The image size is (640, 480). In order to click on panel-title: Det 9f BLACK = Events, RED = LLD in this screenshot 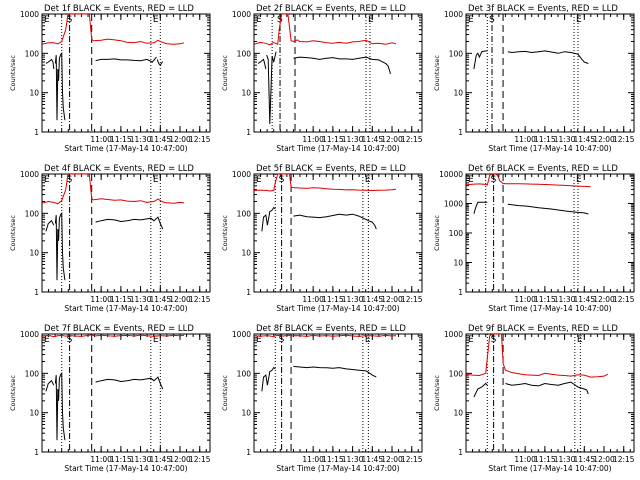, I will do `click(543, 329)`.